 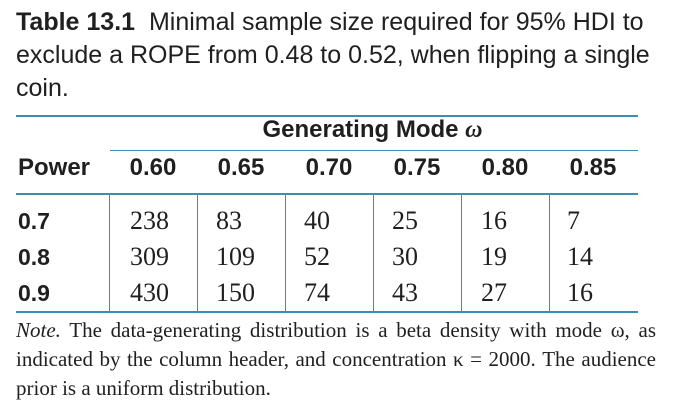 What do you see at coordinates (241, 167) in the screenshot?
I see `column-header: 0.65` at bounding box center [241, 167].